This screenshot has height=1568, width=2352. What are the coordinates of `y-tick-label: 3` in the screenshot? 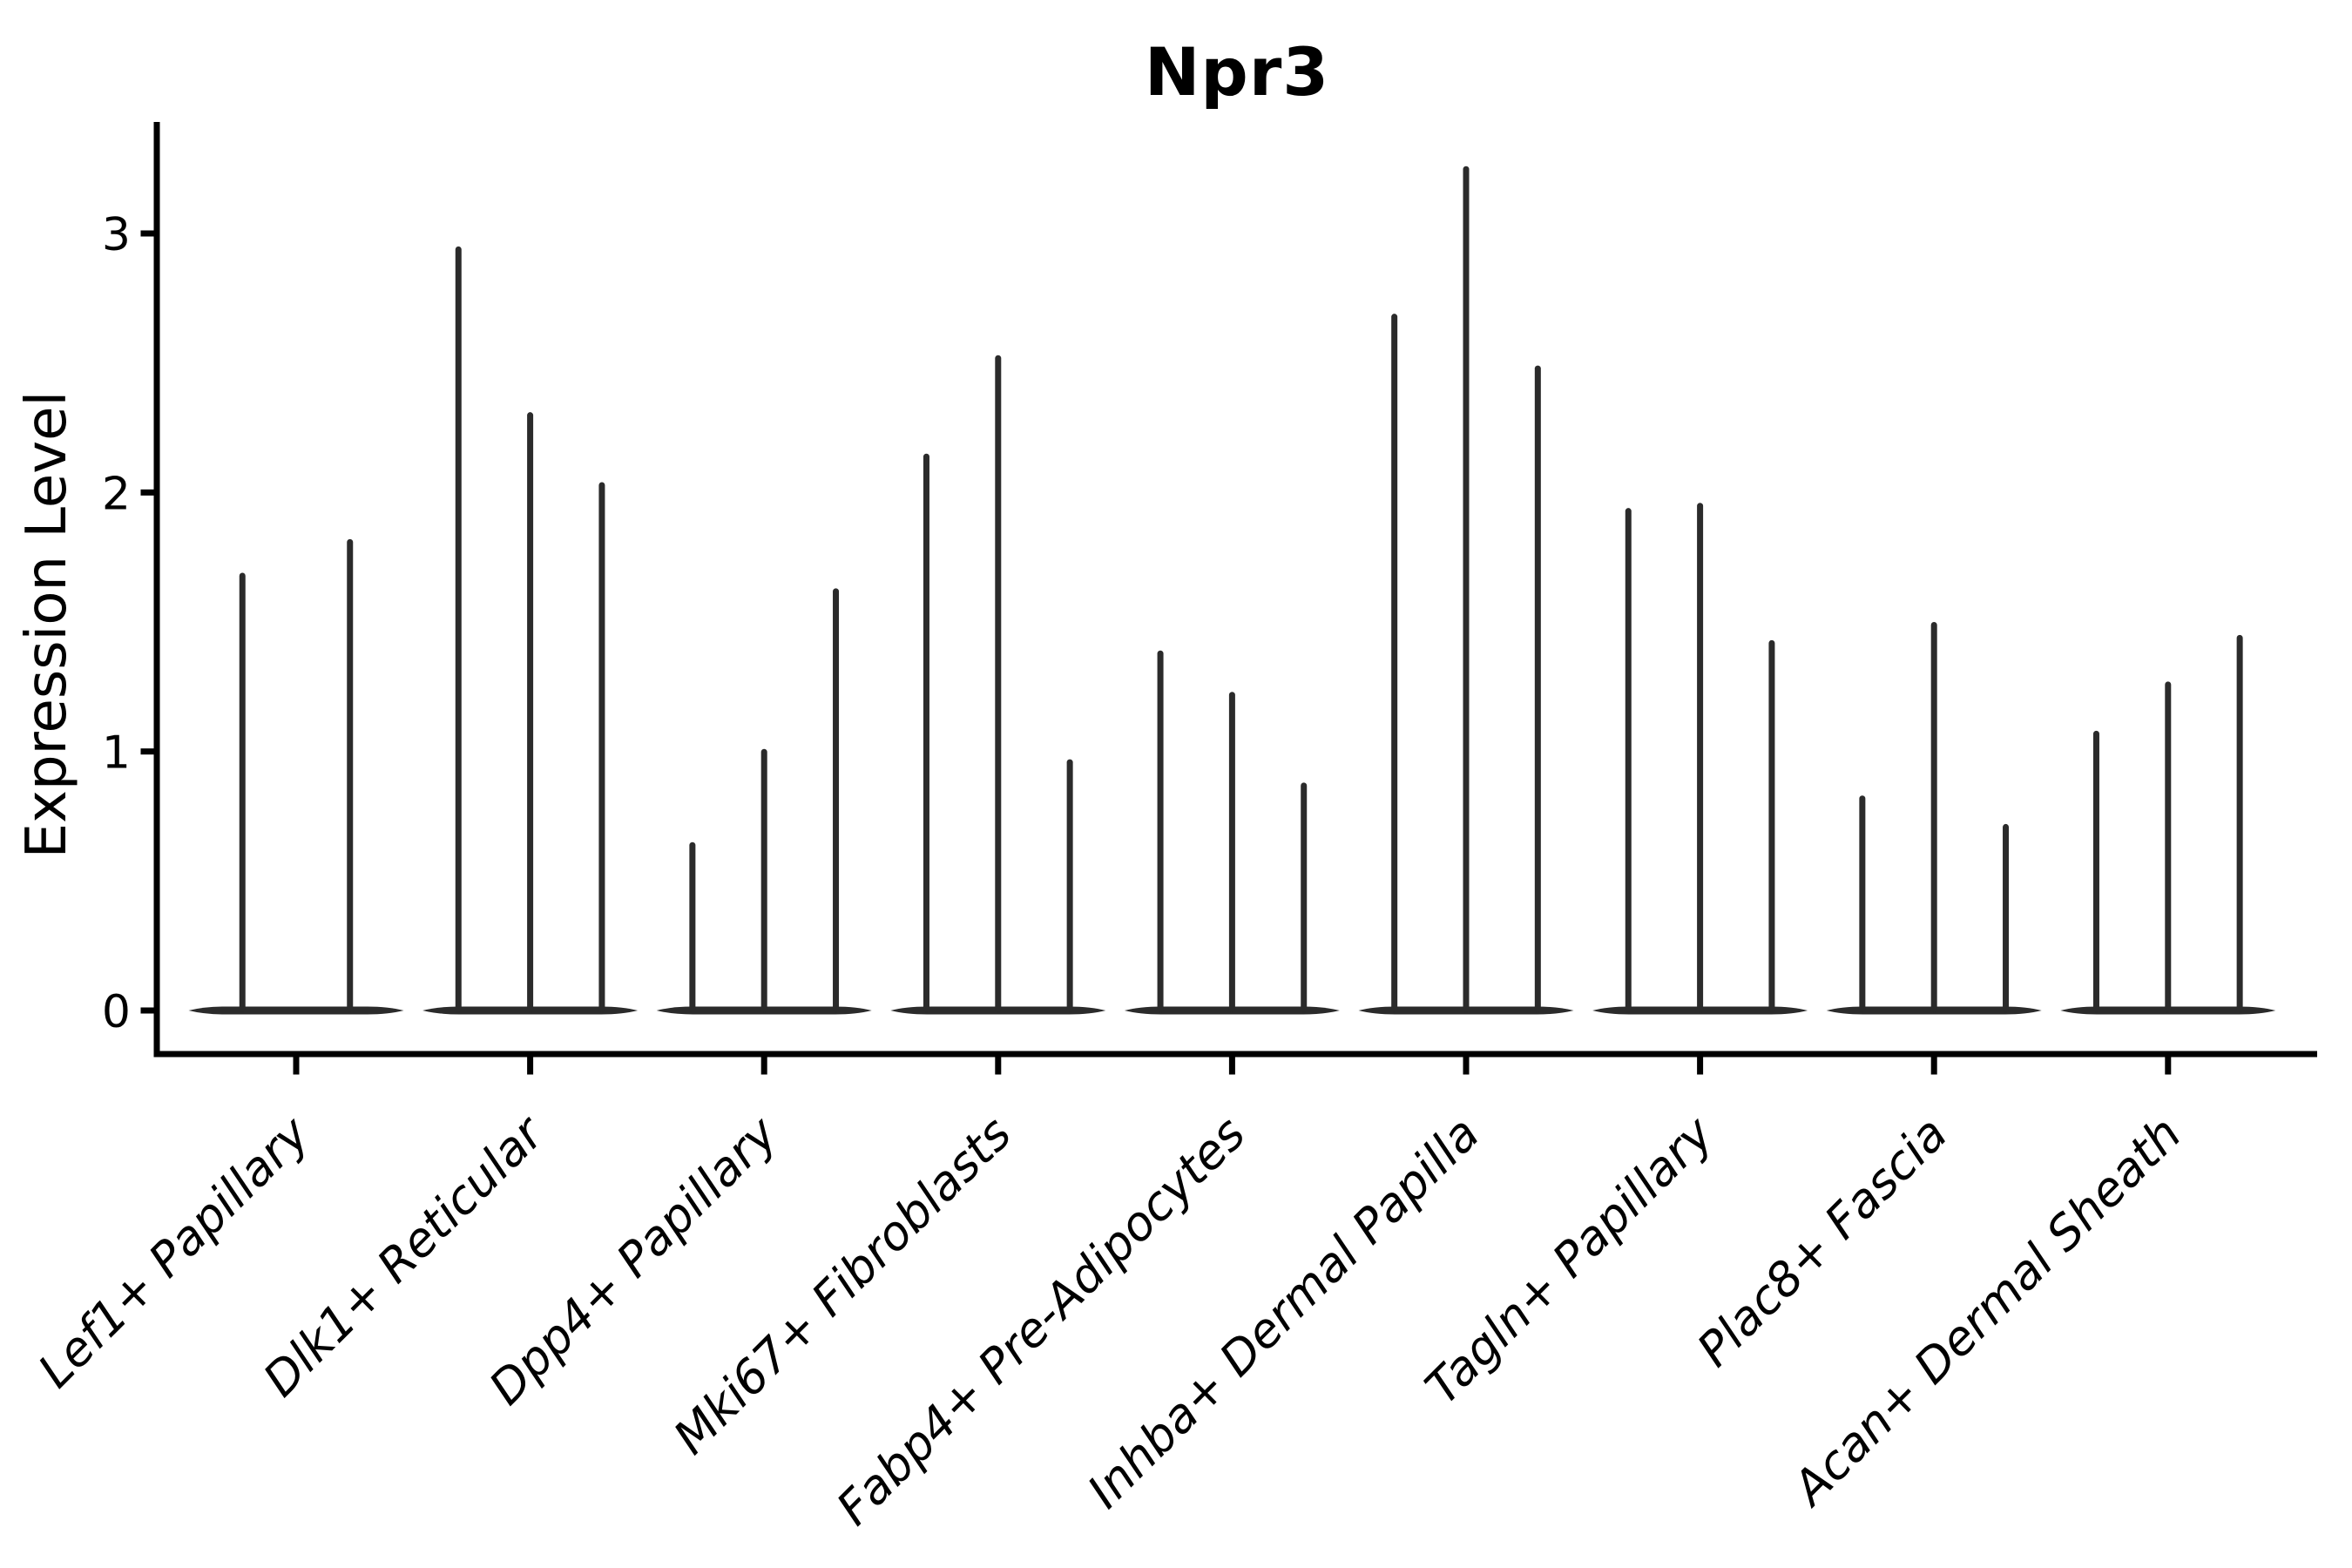 It's located at (116, 235).